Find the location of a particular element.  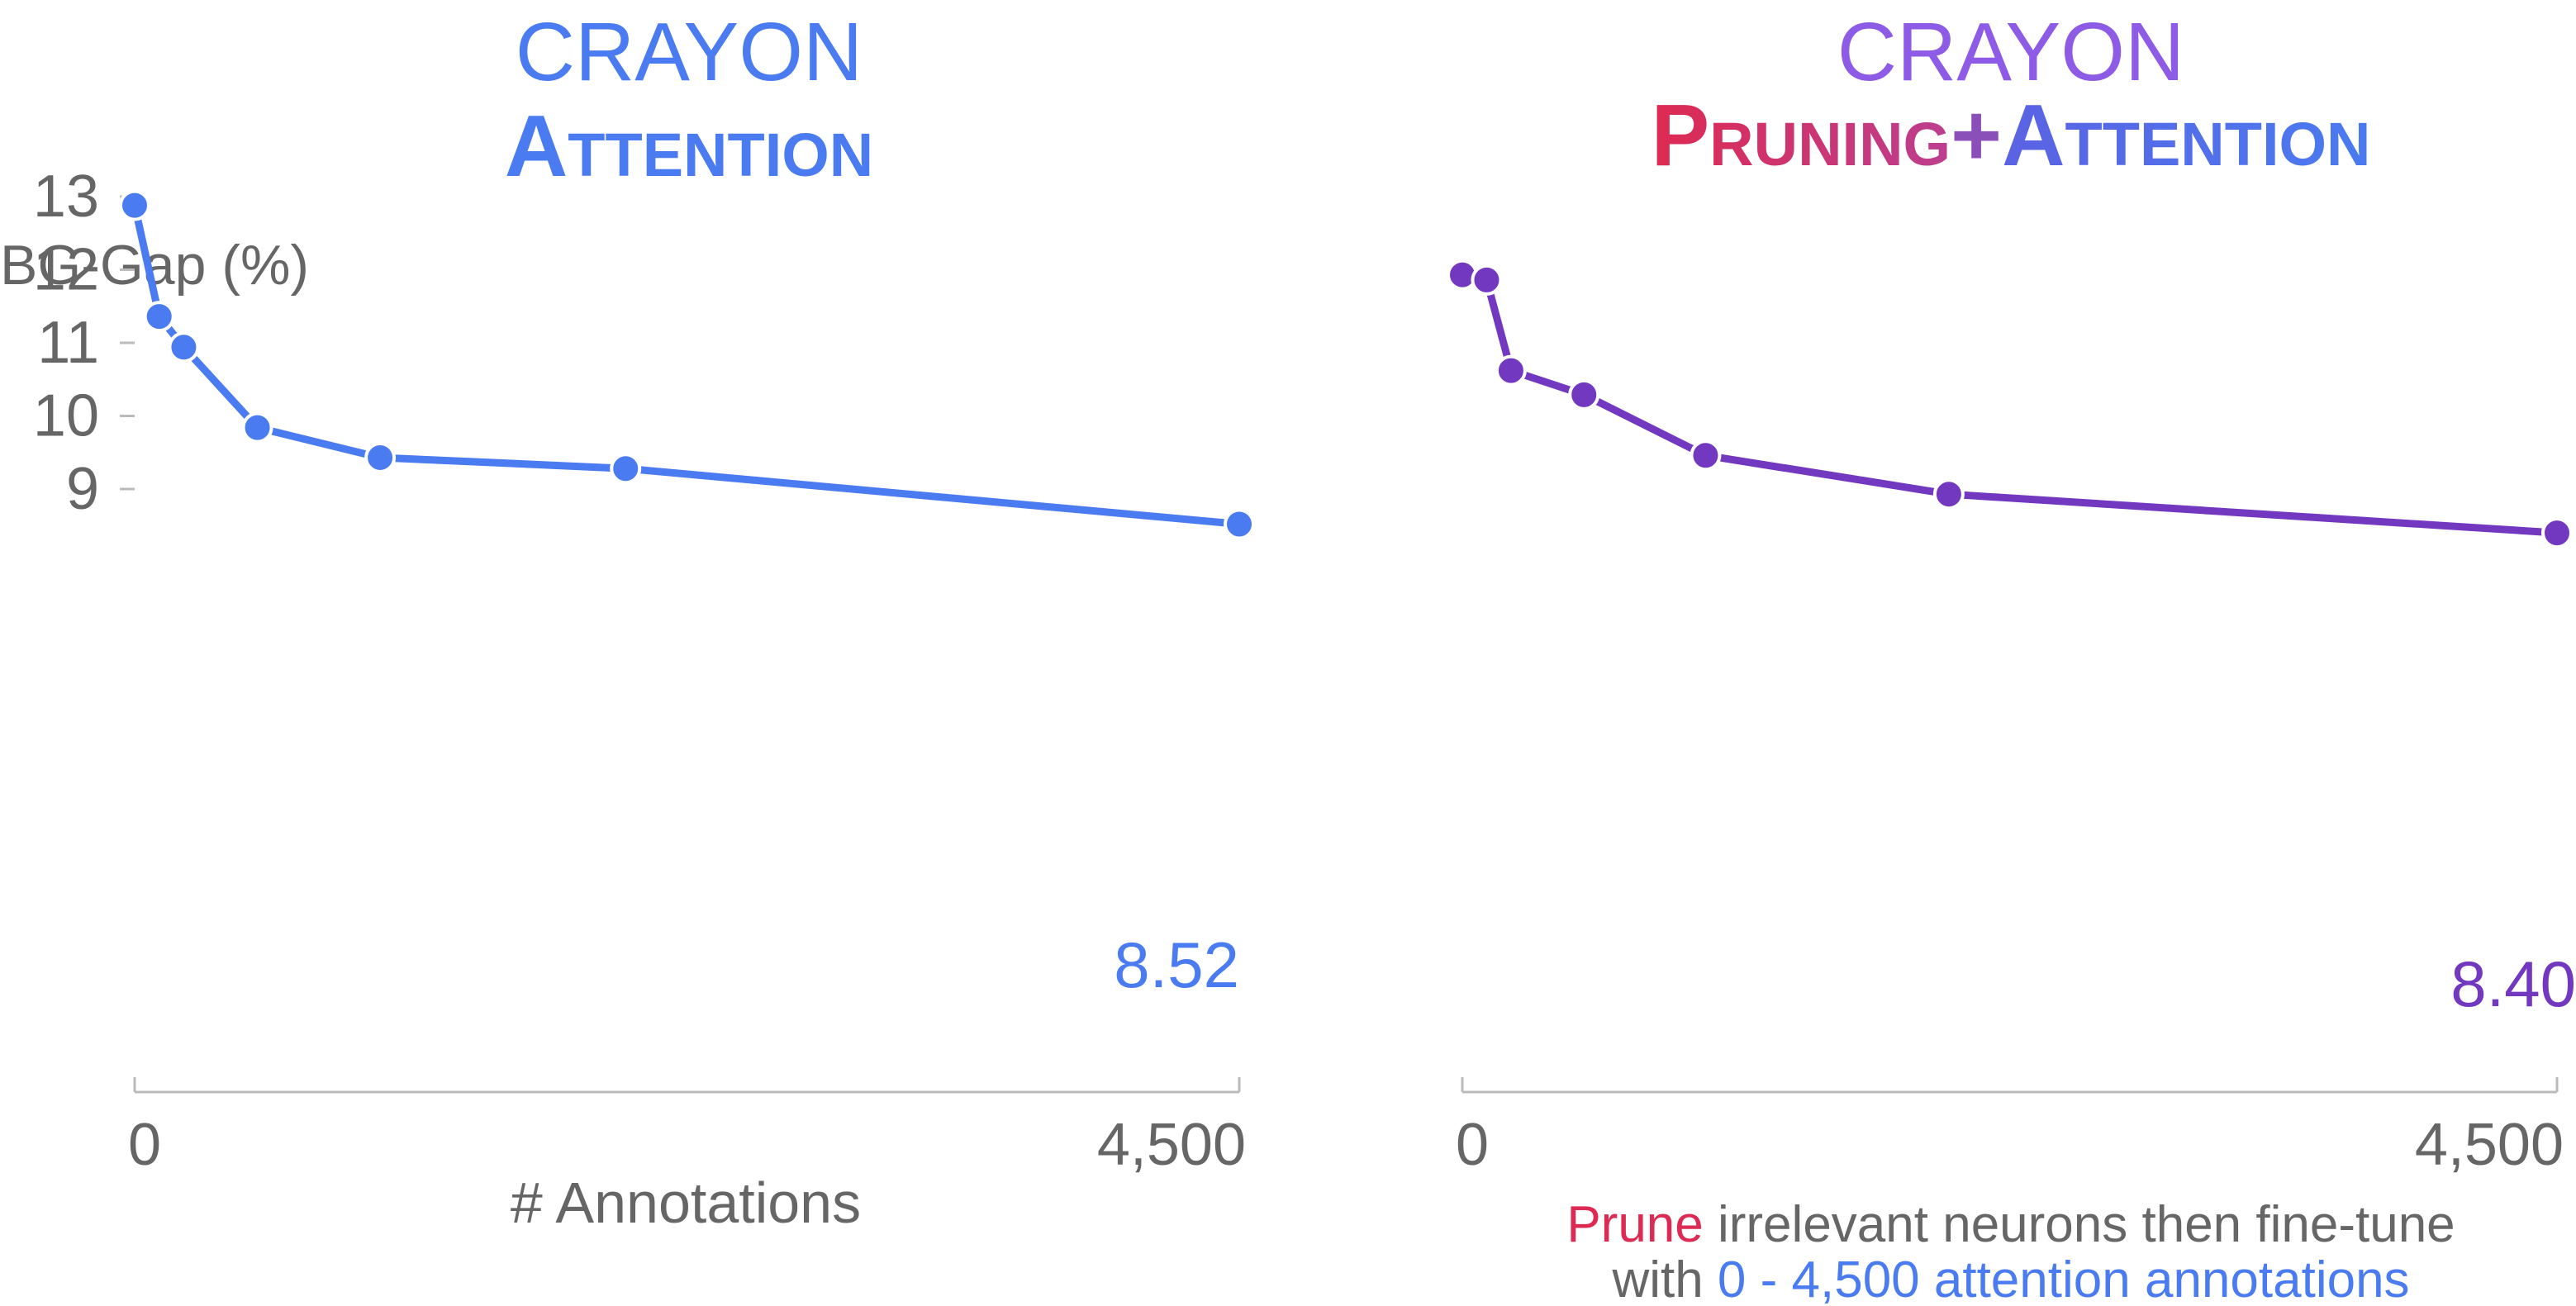

y-tick-label: 10 is located at coordinates (66, 416).